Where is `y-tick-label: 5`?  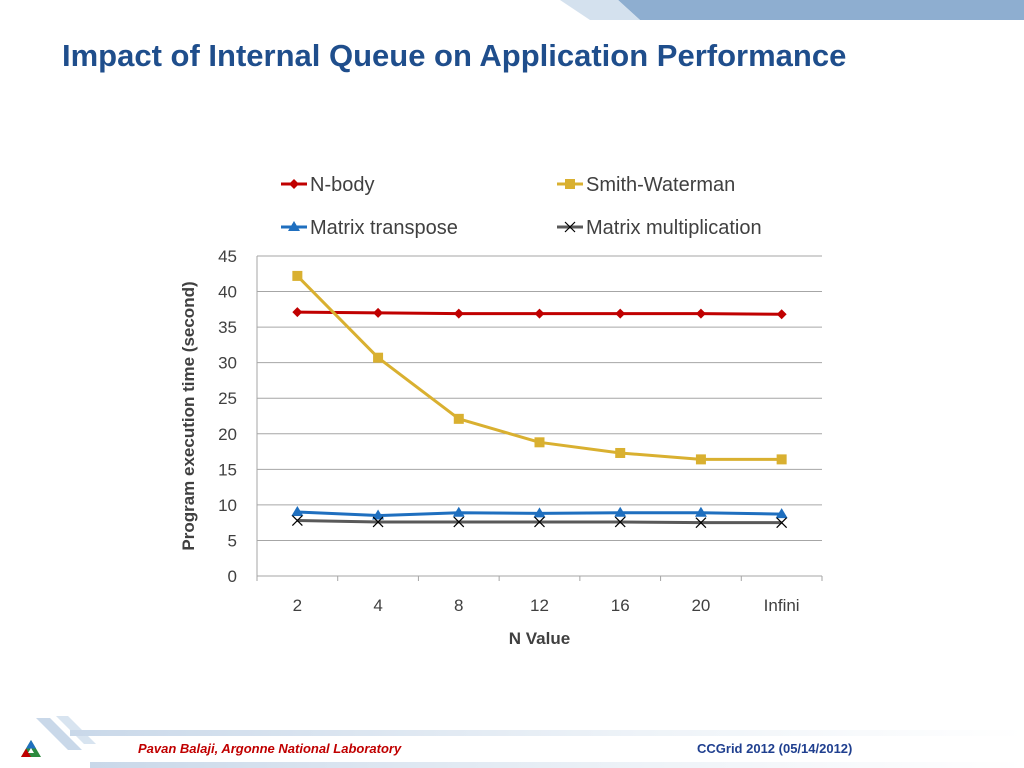 y-tick-label: 5 is located at coordinates (232, 540).